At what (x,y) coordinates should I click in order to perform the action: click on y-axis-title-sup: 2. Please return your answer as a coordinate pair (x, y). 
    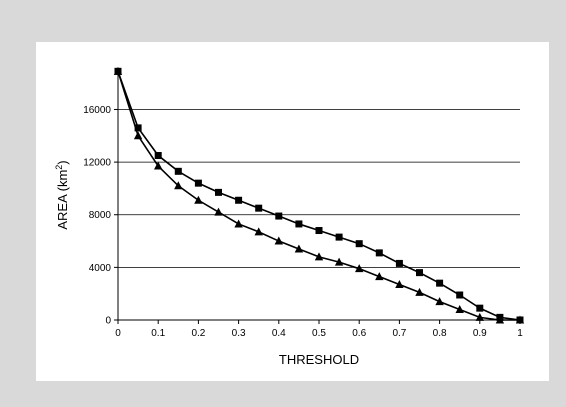
    Looking at the image, I should click on (59, 167).